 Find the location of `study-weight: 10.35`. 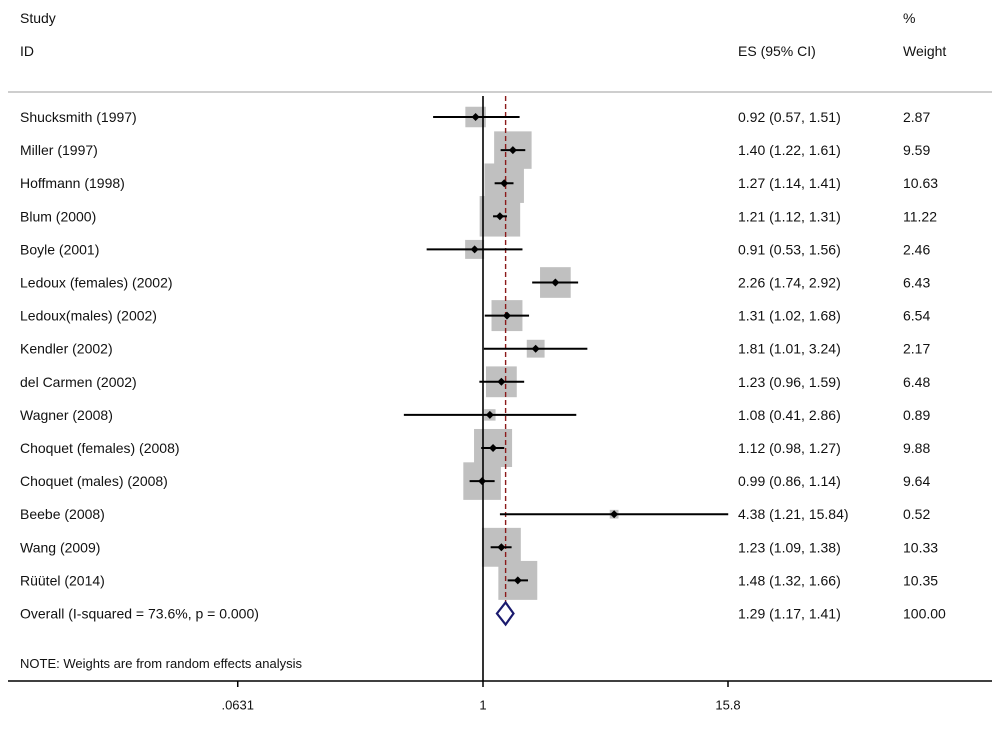

study-weight: 10.35 is located at coordinates (920, 580).